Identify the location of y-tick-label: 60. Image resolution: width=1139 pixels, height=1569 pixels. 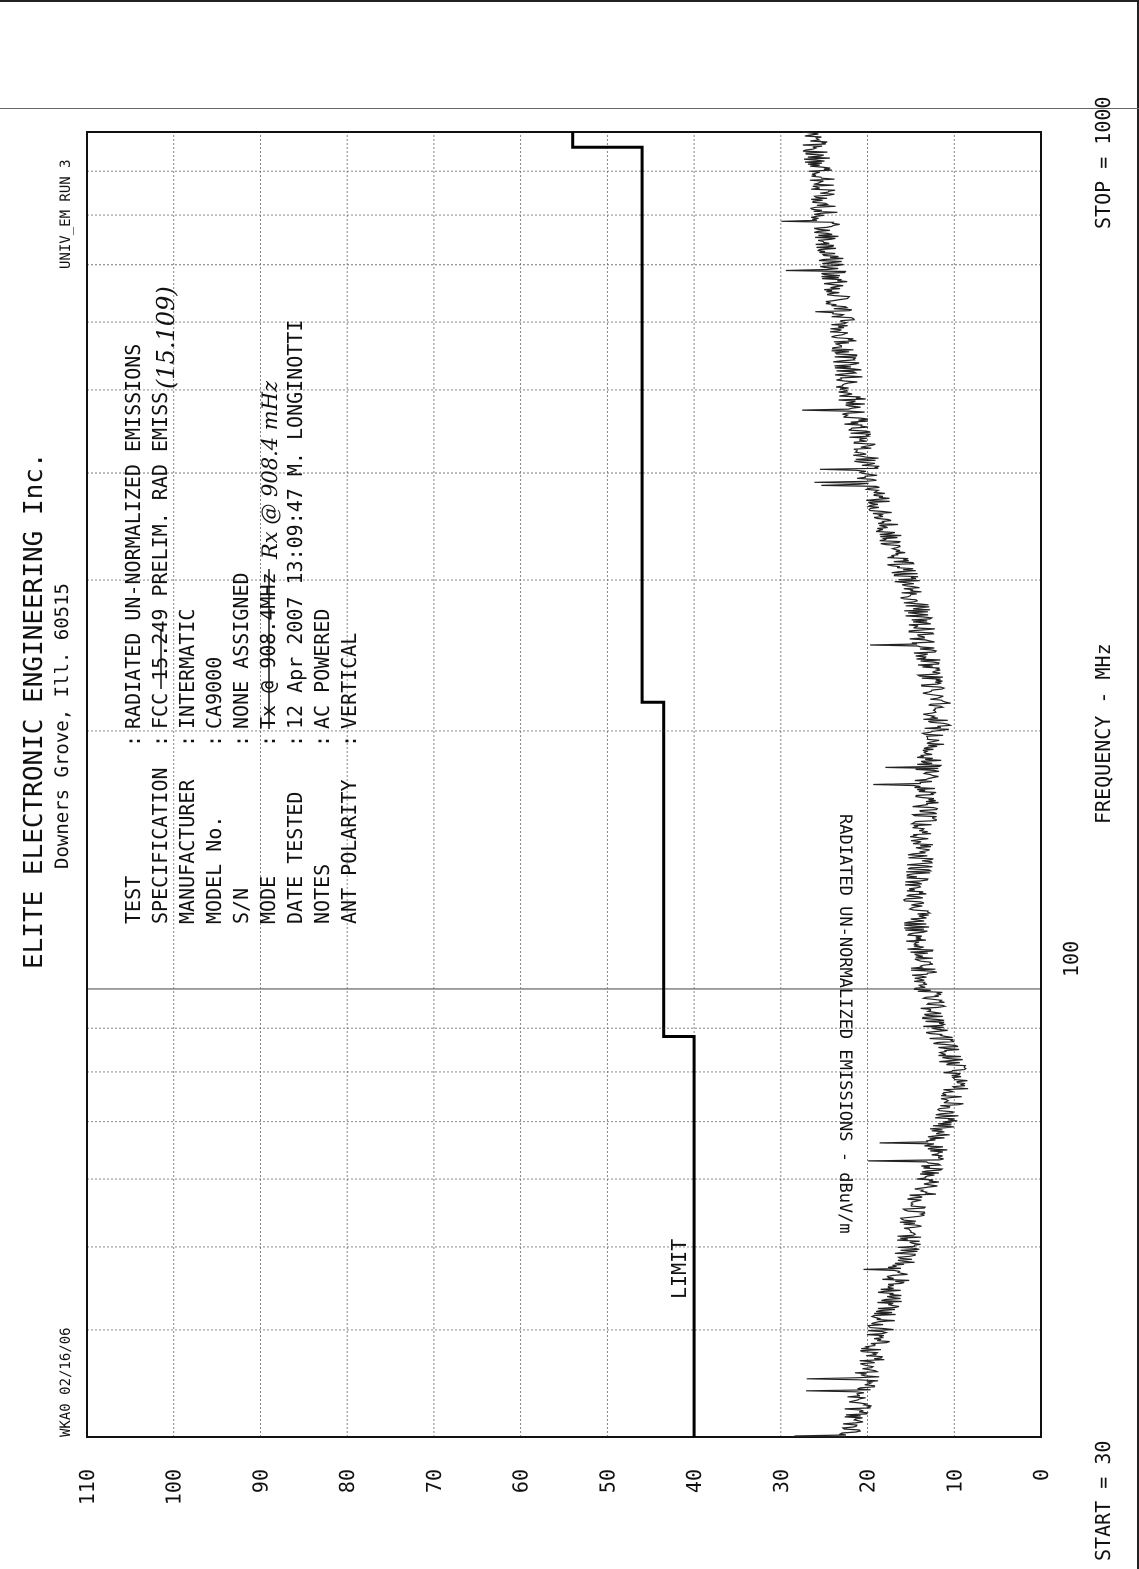
(521, 1481).